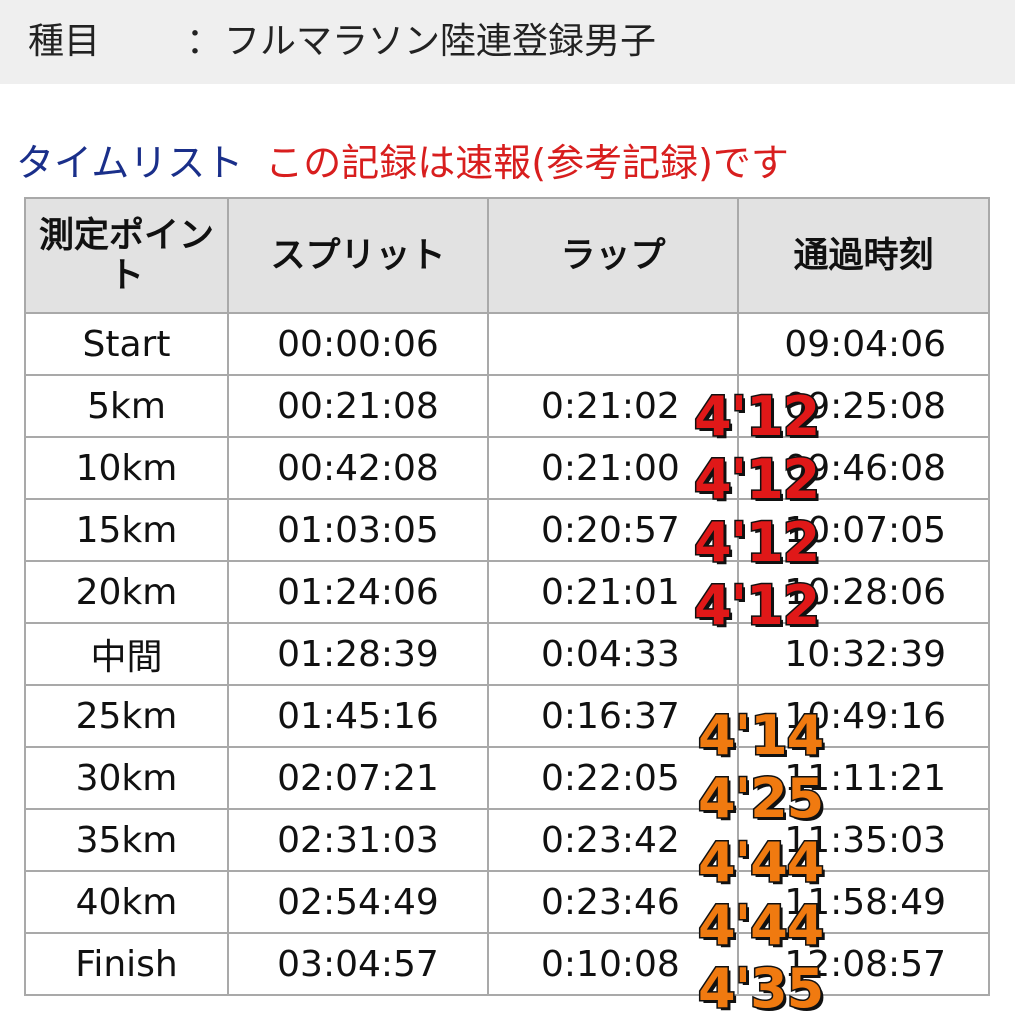 Image resolution: width=1015 pixels, height=1024 pixels. What do you see at coordinates (863, 344) in the screenshot?
I see `pass-time-cell: 09:04:06` at bounding box center [863, 344].